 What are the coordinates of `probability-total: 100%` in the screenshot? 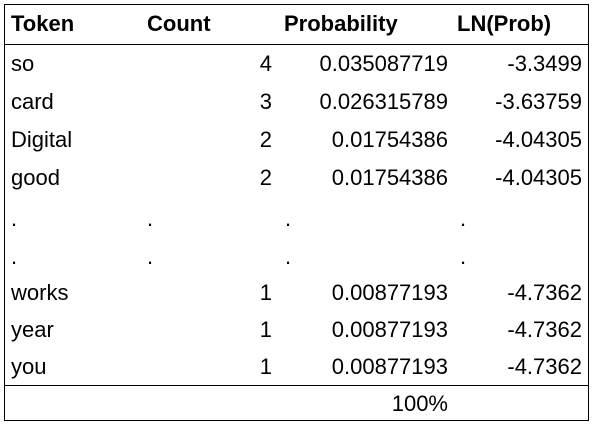 It's located at (419, 403).